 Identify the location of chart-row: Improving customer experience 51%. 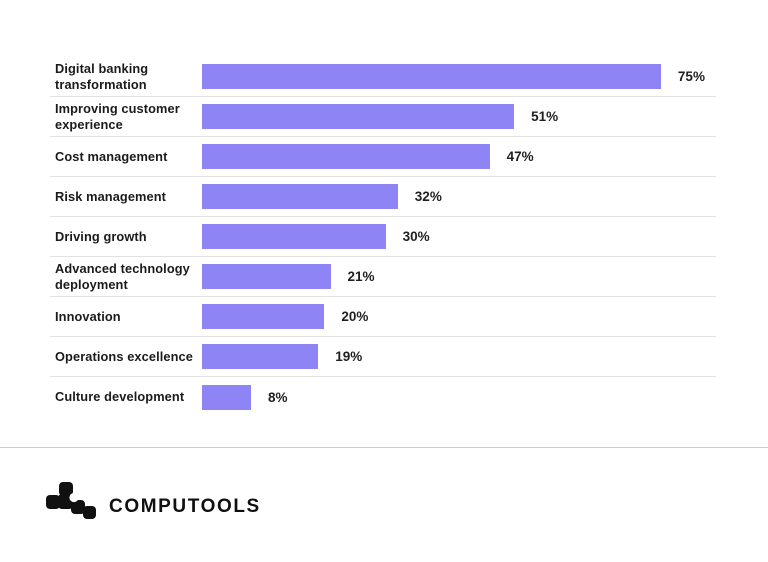
(383, 117).